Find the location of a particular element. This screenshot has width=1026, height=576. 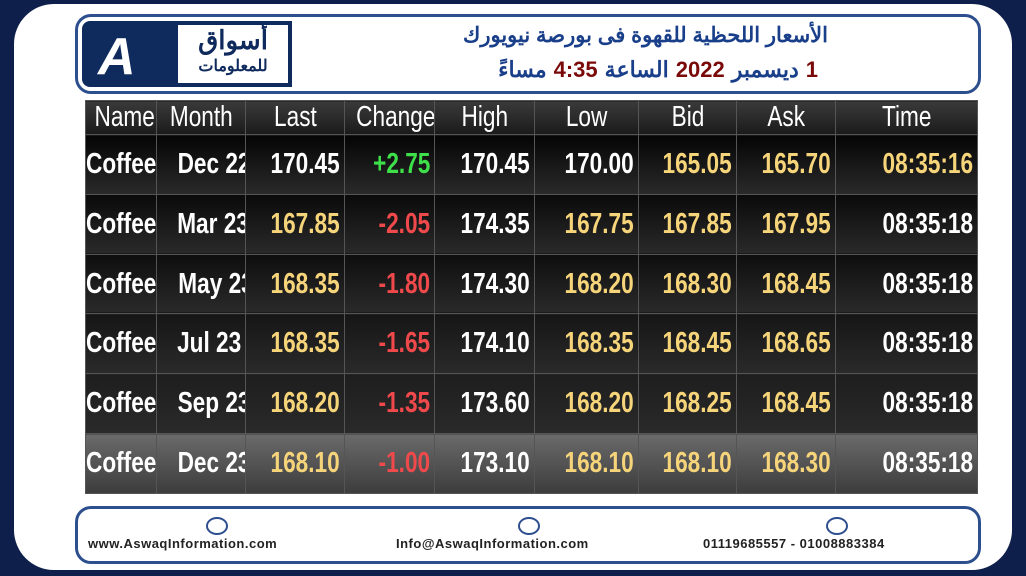

table-cell: 168.45 is located at coordinates (786, 284).